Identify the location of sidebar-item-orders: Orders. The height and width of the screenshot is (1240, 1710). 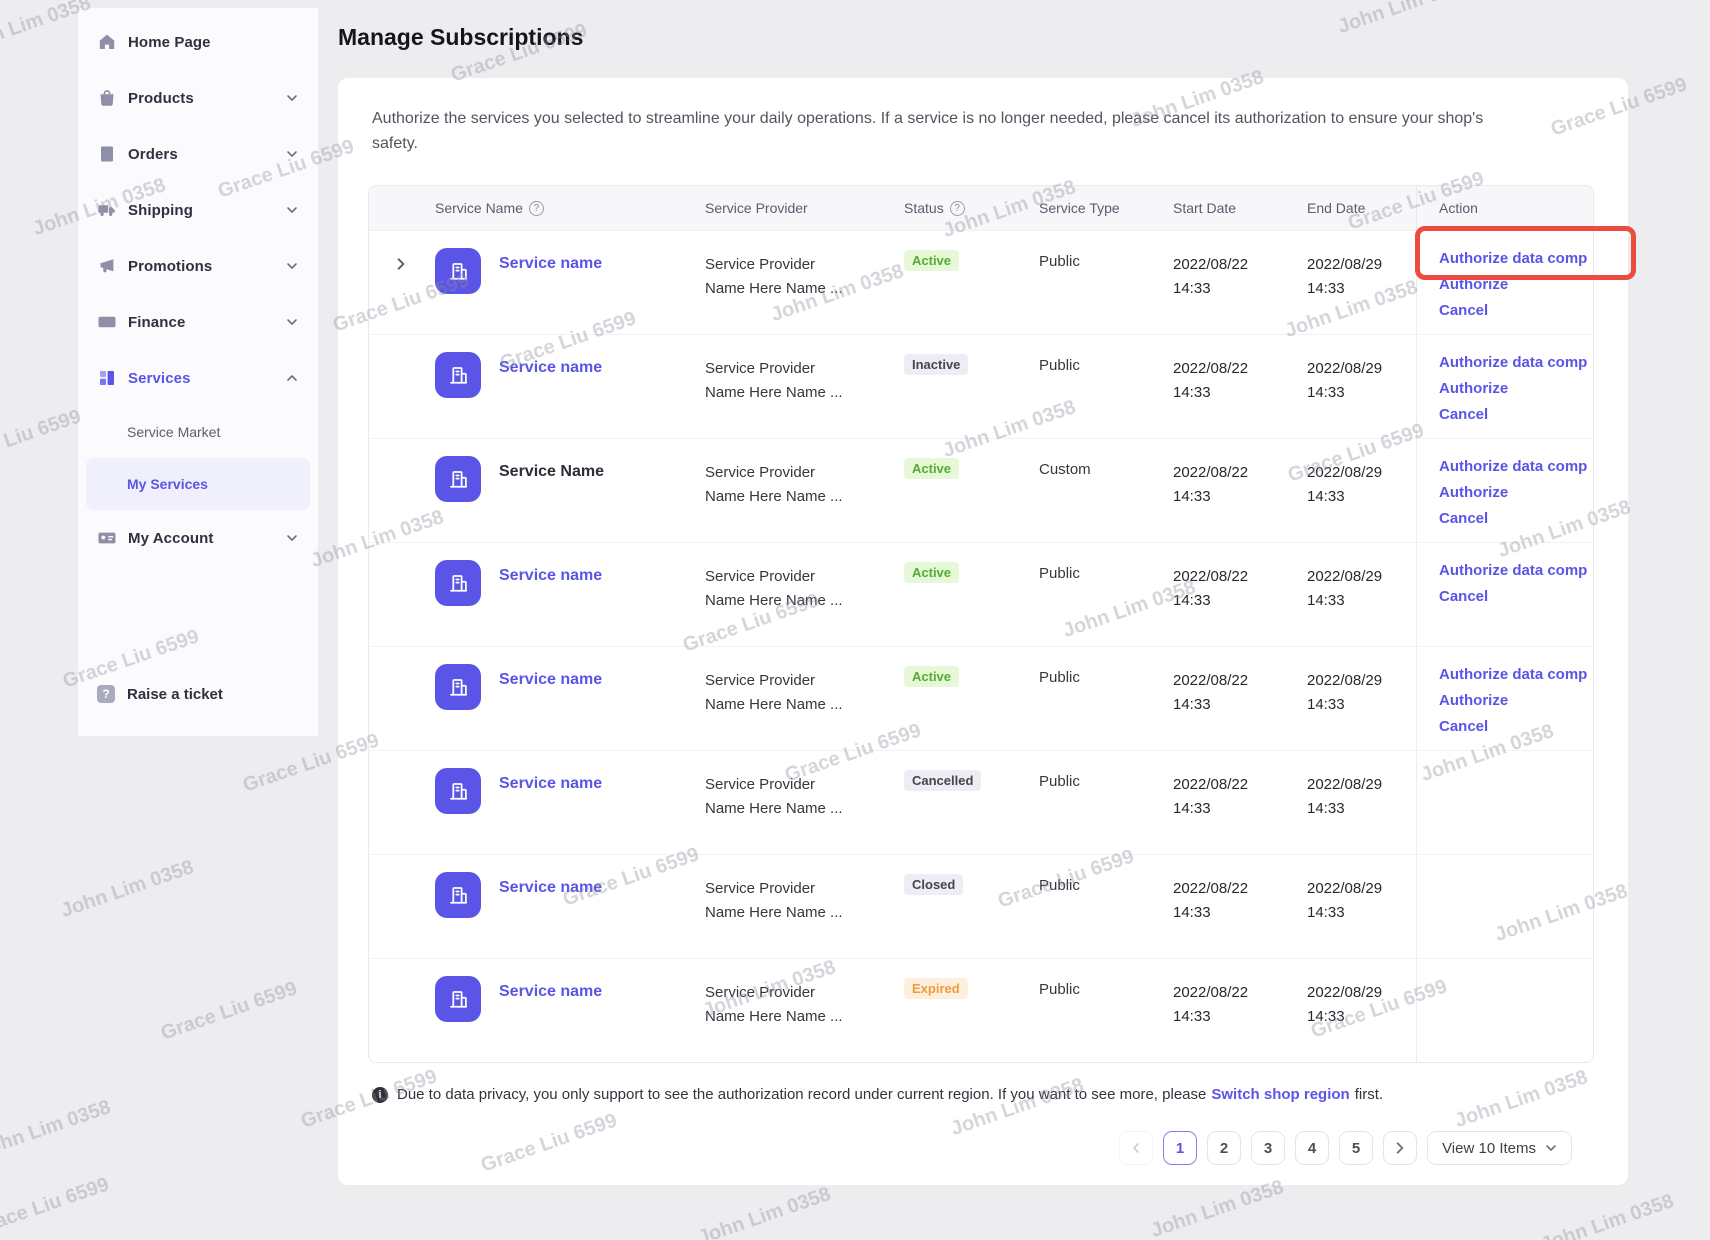
(198, 154).